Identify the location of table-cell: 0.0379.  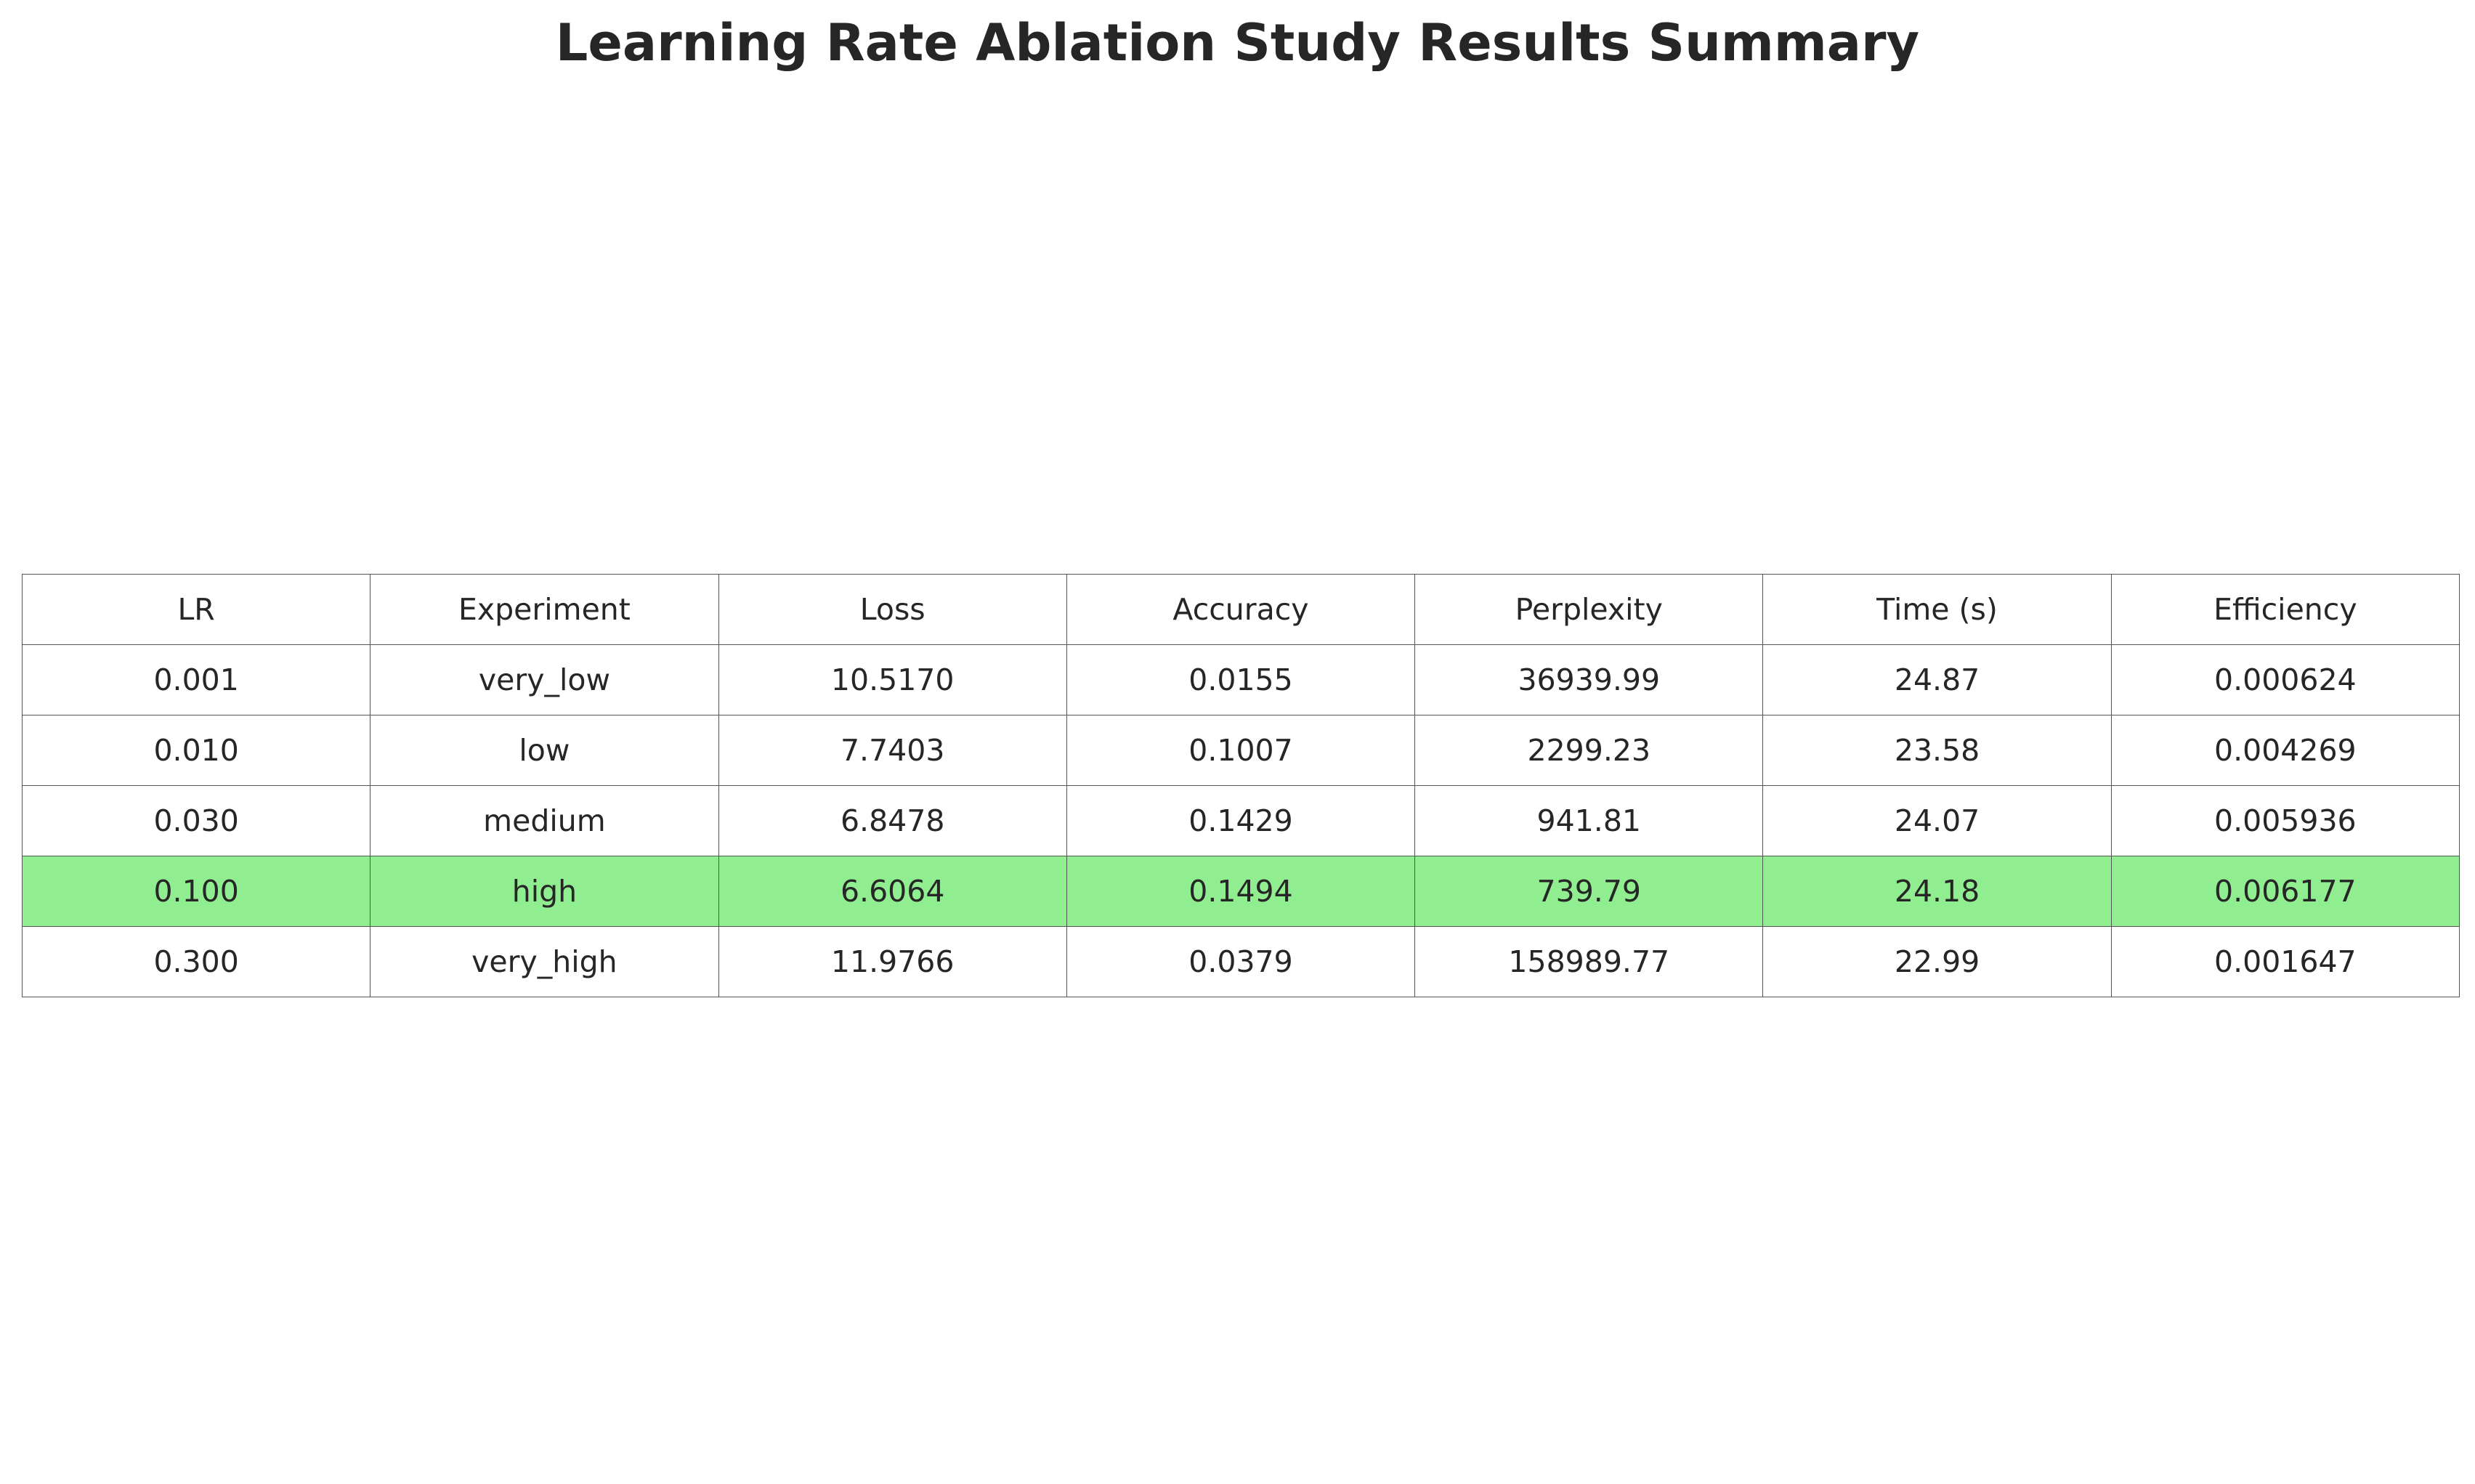
(1241, 961).